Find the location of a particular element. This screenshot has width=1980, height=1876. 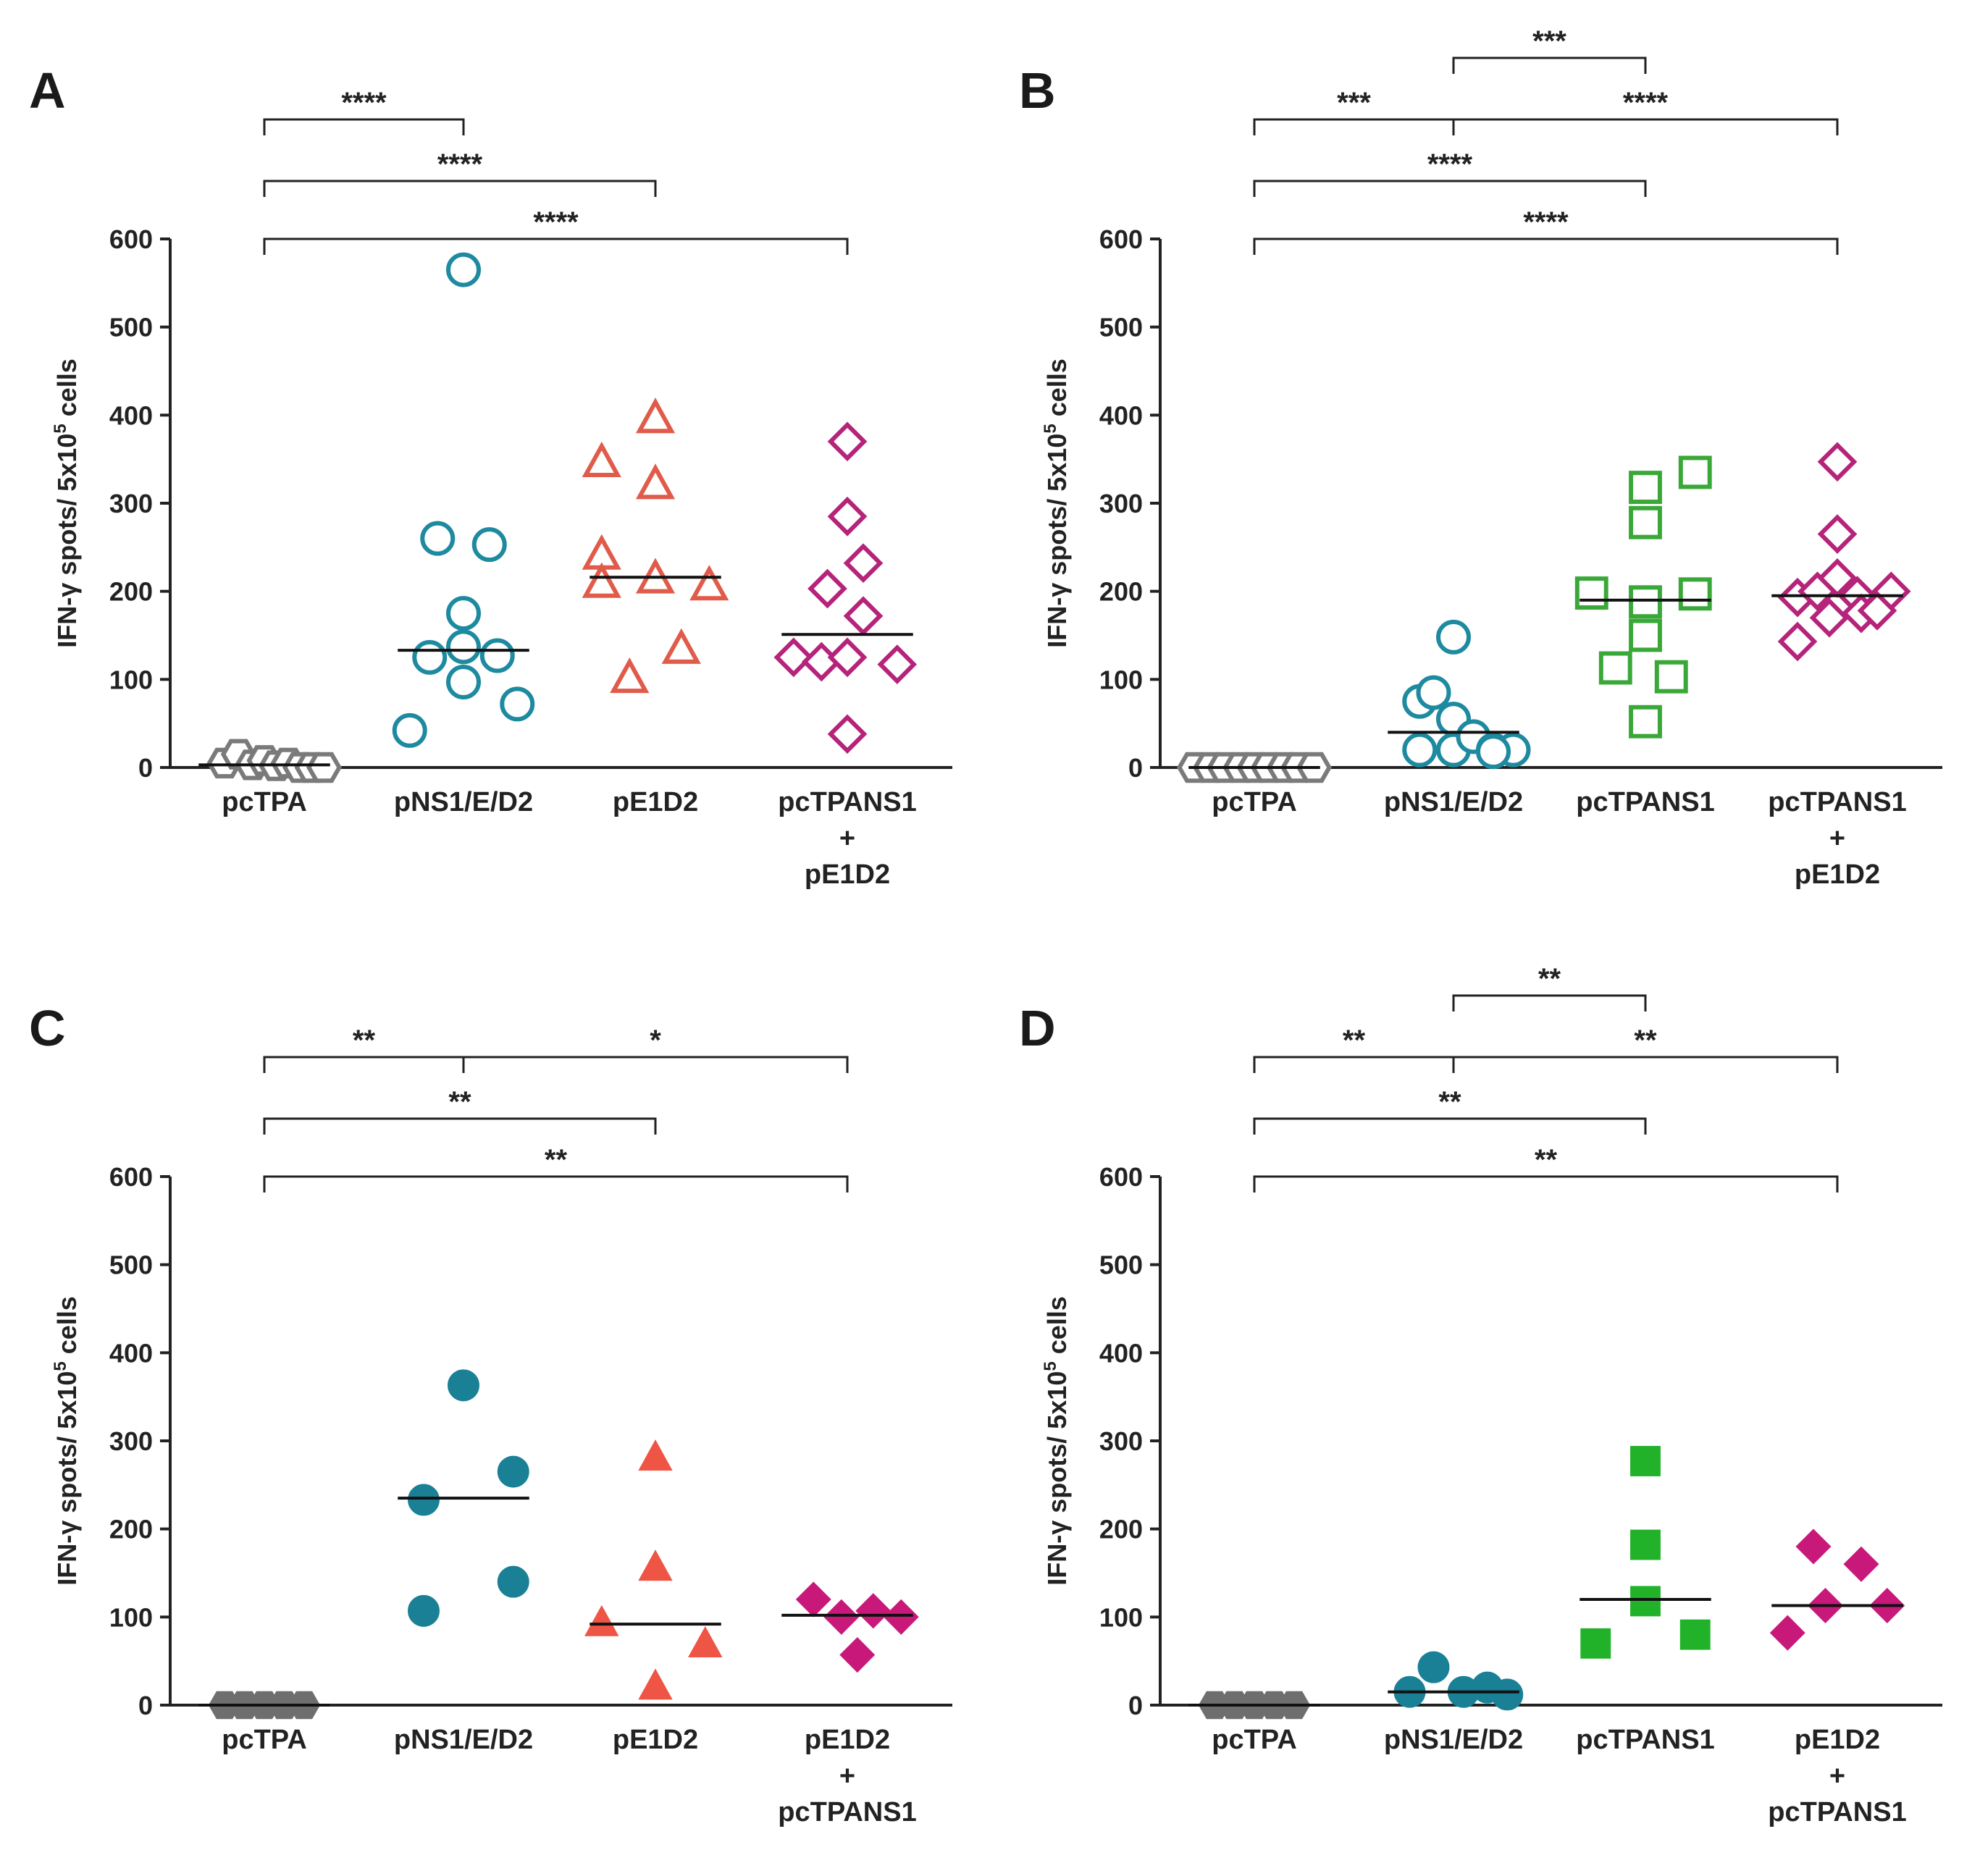

significance-label: * is located at coordinates (655, 1040).